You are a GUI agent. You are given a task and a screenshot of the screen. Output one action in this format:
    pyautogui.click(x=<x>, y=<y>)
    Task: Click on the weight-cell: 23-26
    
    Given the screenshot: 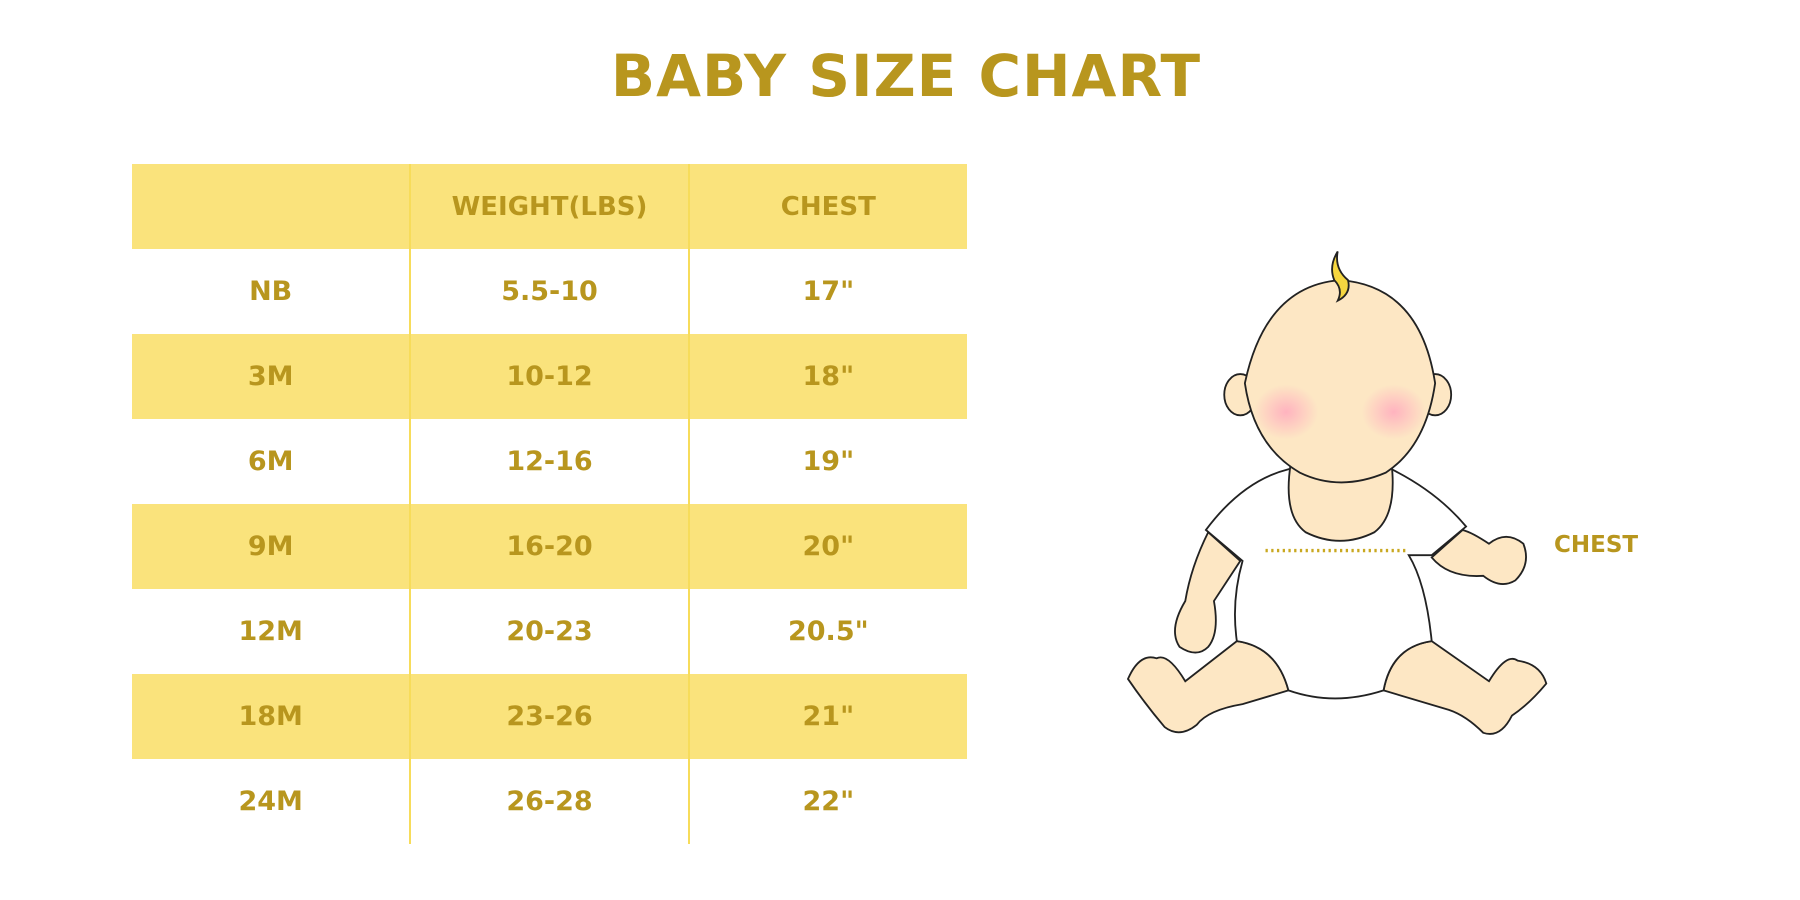 What is the action you would take?
    pyautogui.click(x=550, y=716)
    